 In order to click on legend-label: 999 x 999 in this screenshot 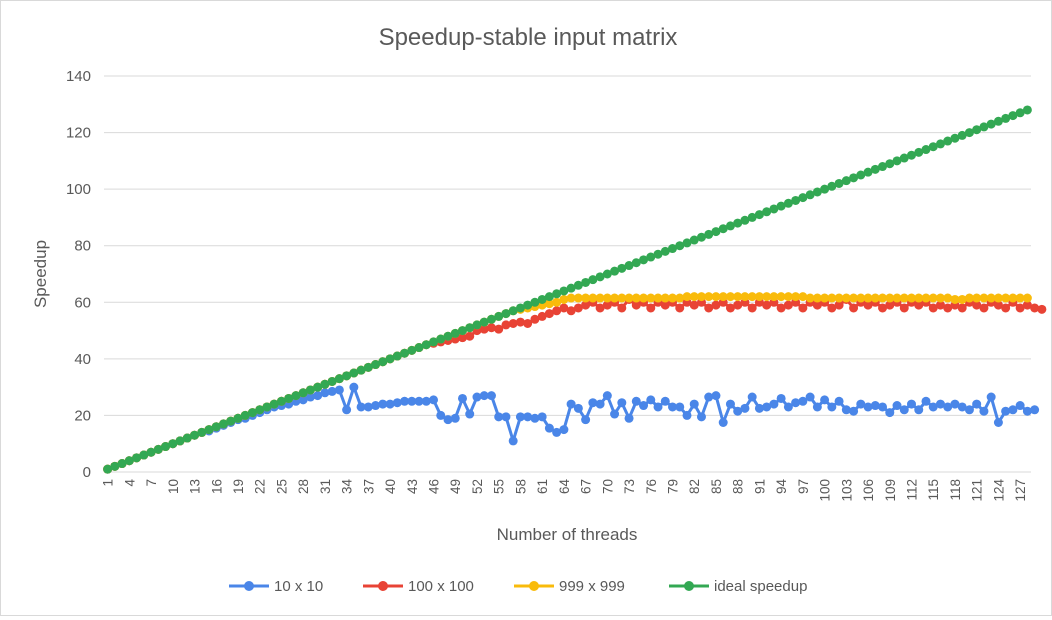, I will do `click(592, 586)`.